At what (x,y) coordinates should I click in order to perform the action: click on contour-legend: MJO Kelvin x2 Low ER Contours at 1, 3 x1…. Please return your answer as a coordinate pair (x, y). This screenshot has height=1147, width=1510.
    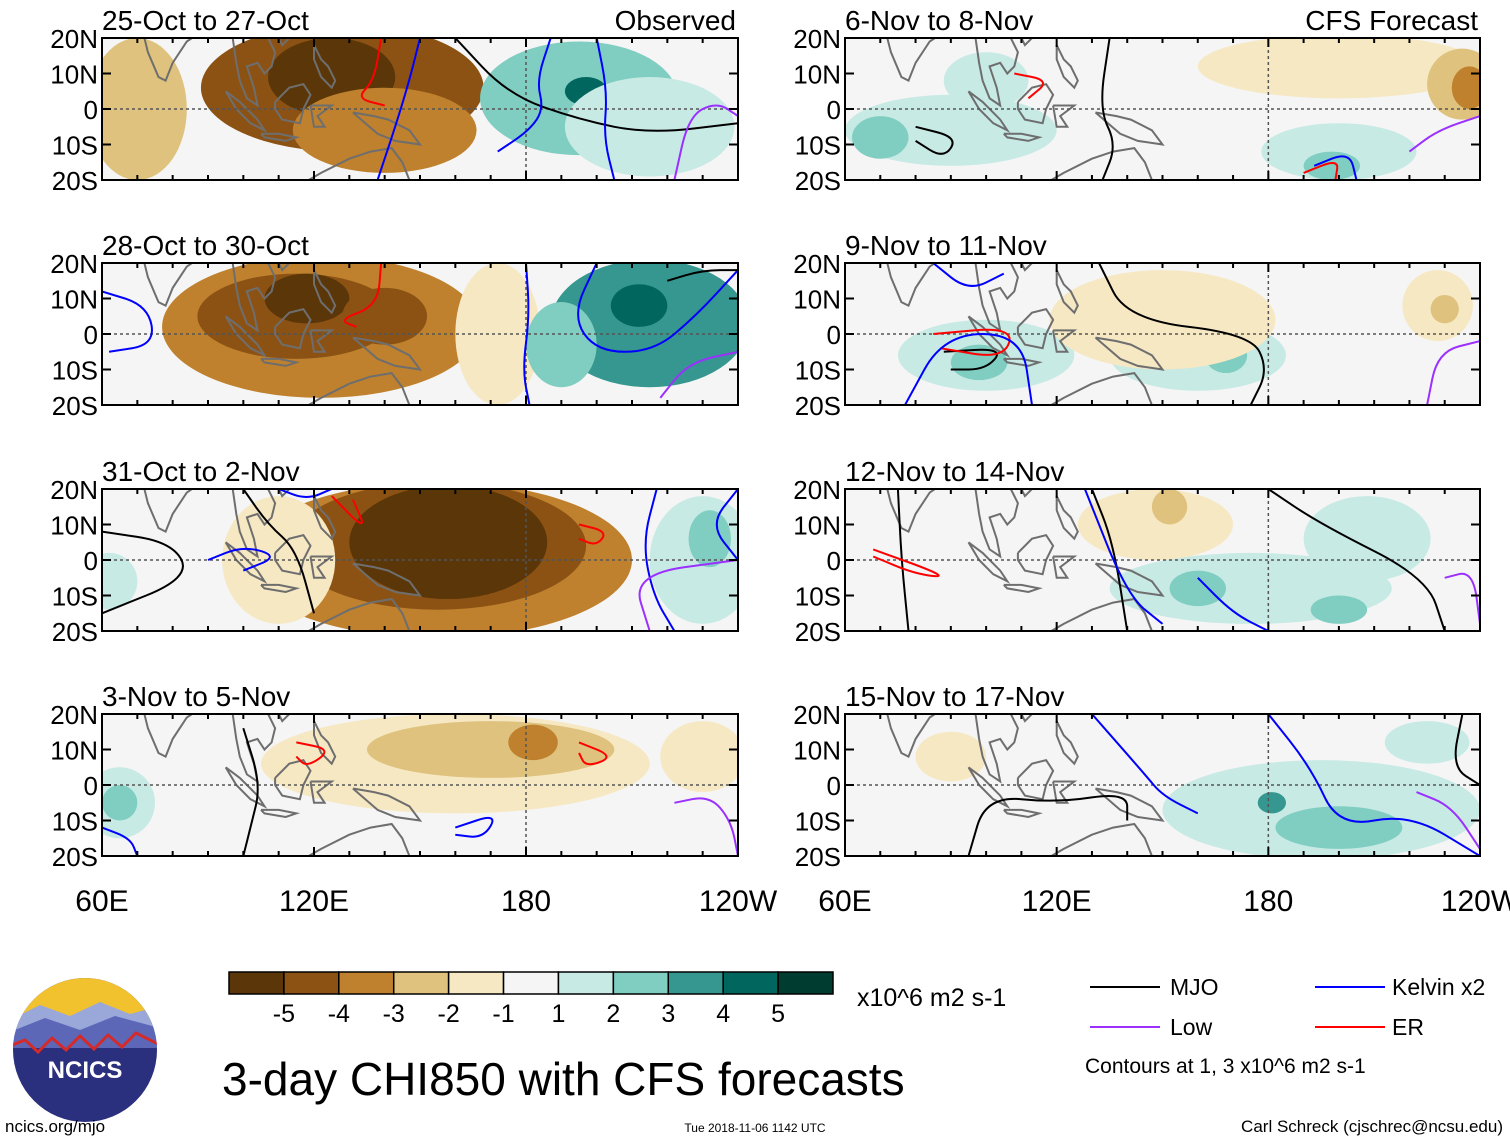
    Looking at the image, I should click on (1285, 1026).